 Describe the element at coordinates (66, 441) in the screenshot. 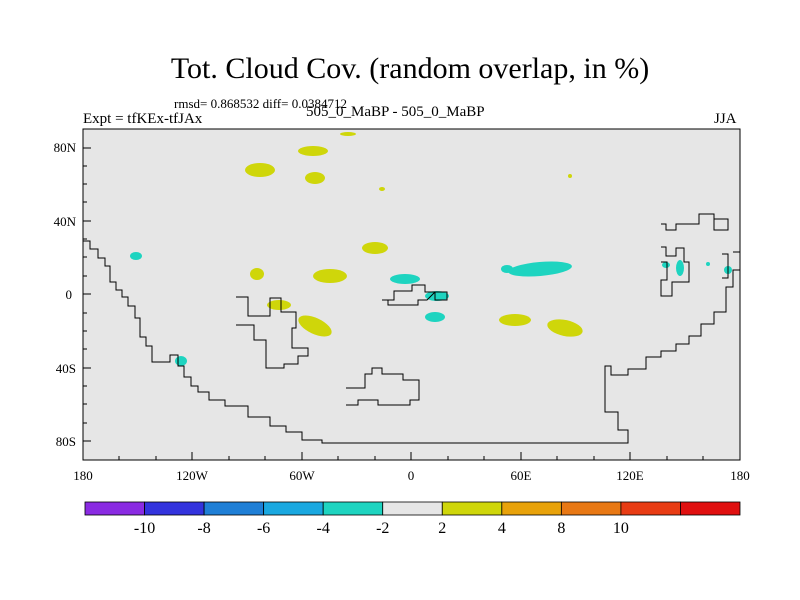

I see `lat-label-80s: 80S` at that location.